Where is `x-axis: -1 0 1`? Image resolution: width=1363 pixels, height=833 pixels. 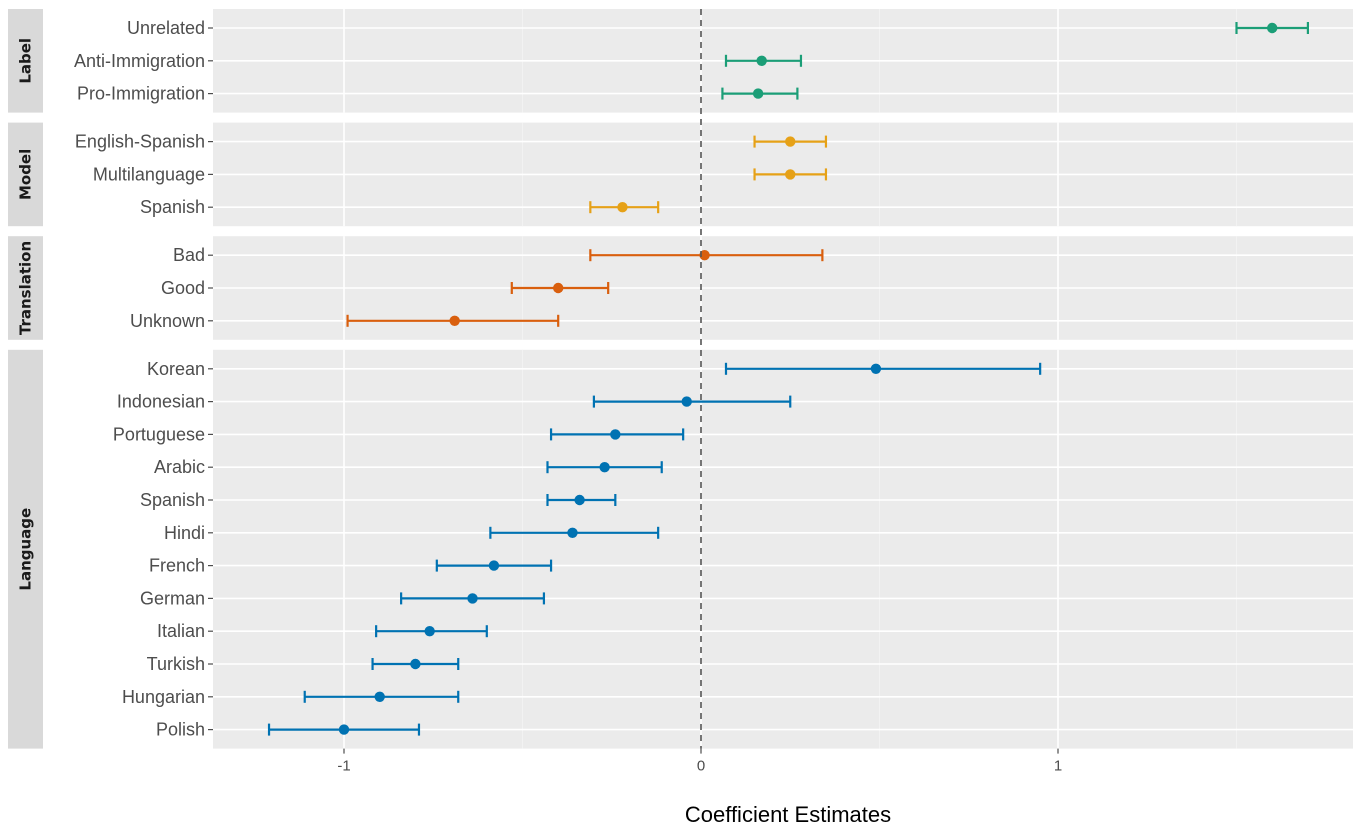
x-axis: -1 0 1 is located at coordinates (699, 761).